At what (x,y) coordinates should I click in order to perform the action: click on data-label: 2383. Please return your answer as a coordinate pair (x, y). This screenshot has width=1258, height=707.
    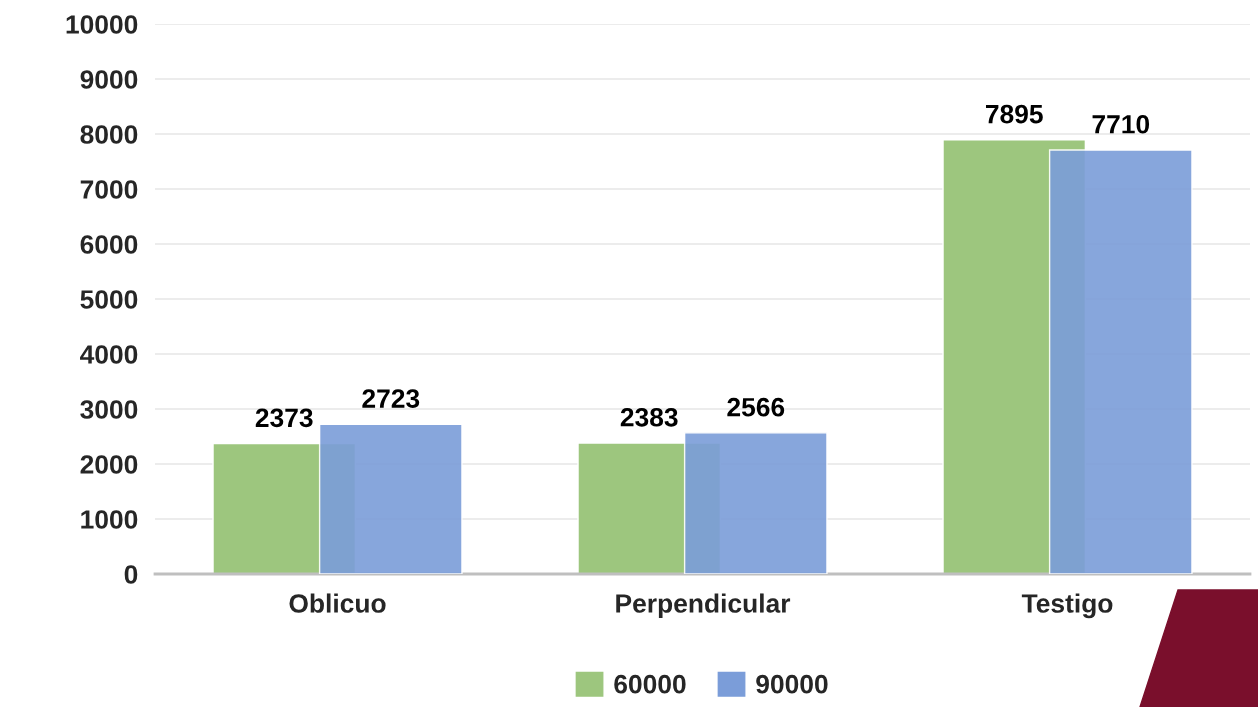
    Looking at the image, I should click on (649, 417).